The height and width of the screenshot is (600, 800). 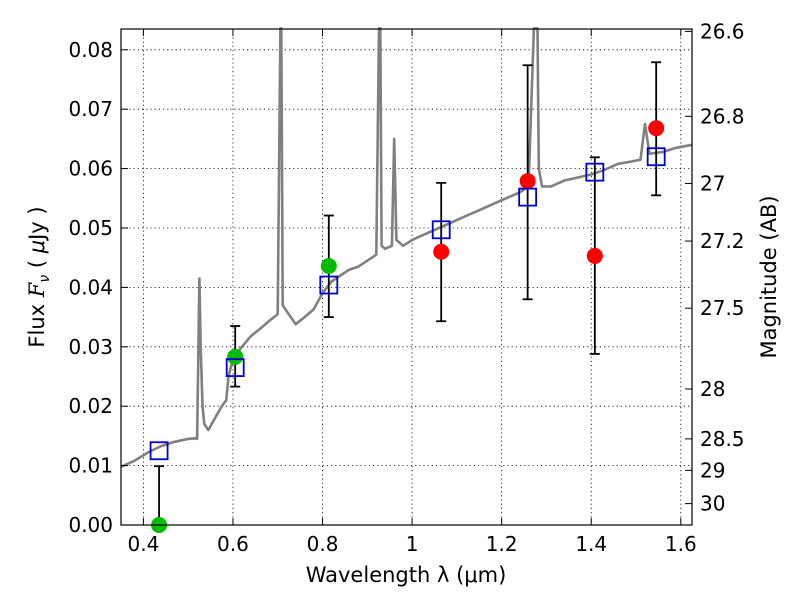 I want to click on x-axis-label: Wavelength λ (μm), so click(x=406, y=575).